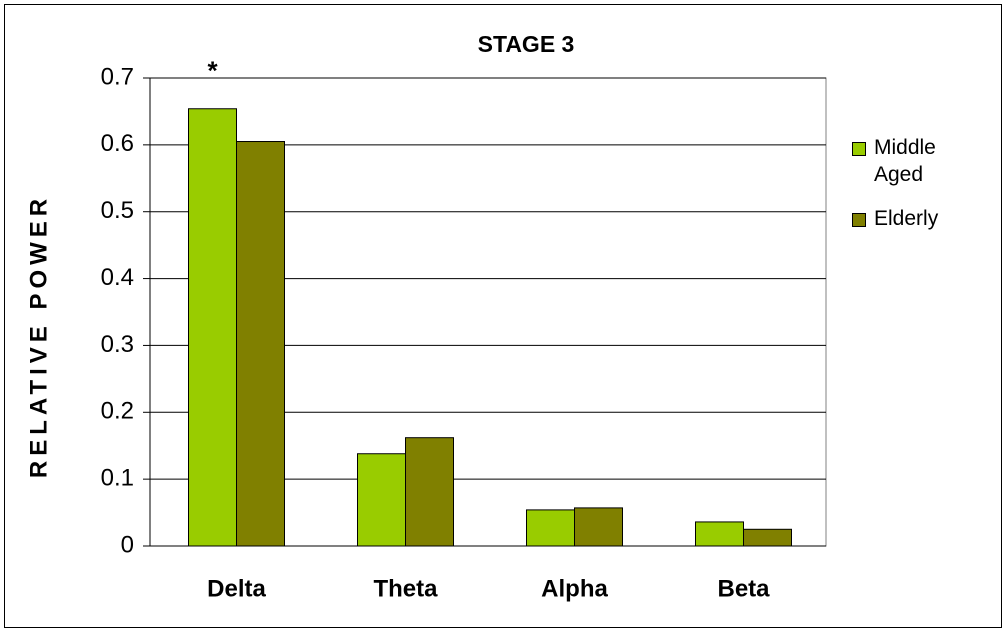 The width and height of the screenshot is (1007, 632). I want to click on legend-label: Elderly, so click(906, 218).